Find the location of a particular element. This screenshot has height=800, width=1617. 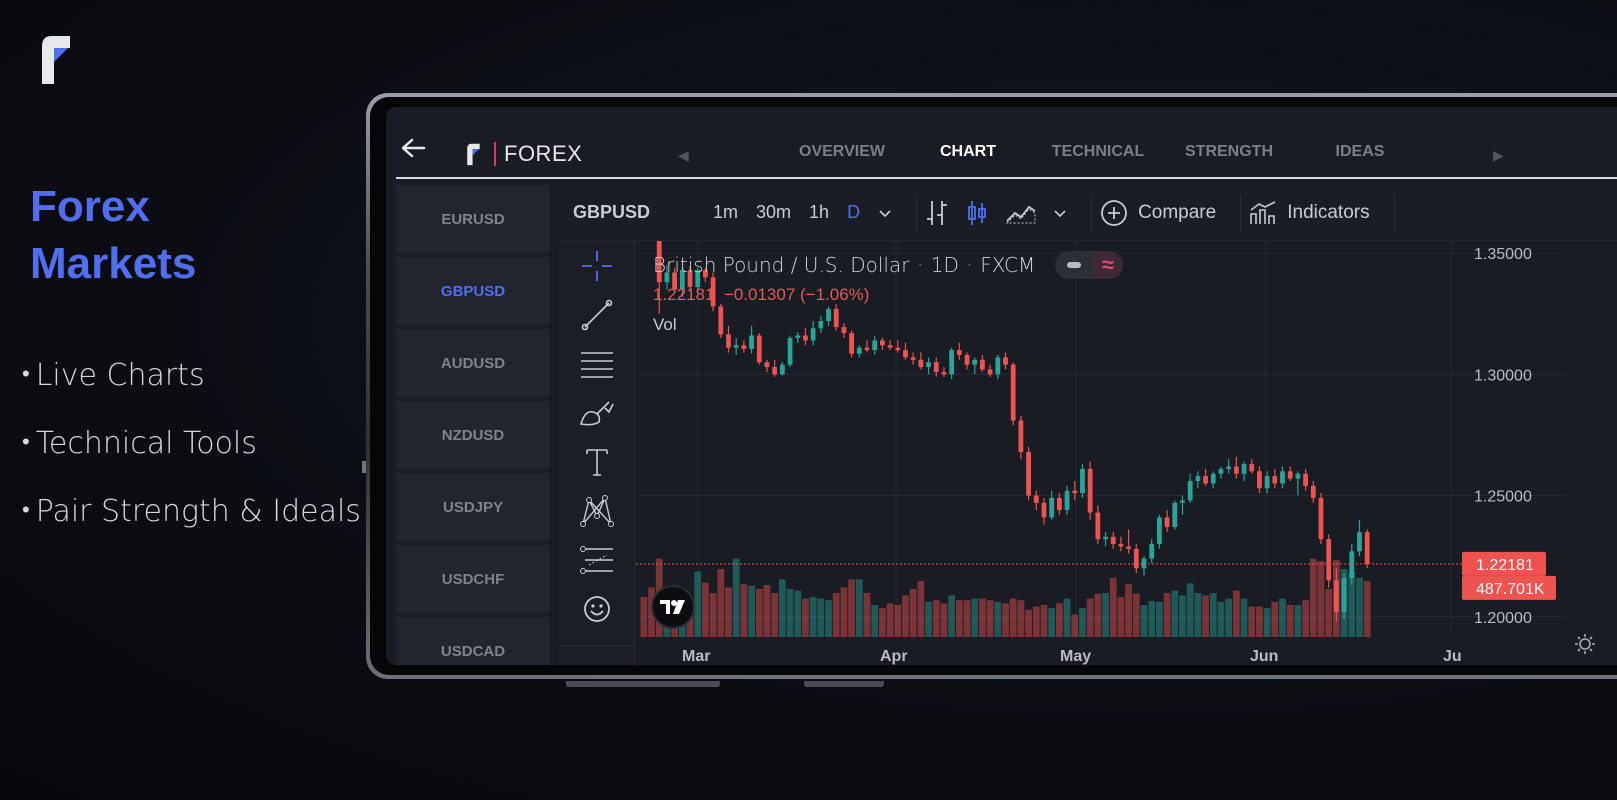

brand-separator is located at coordinates (495, 154).